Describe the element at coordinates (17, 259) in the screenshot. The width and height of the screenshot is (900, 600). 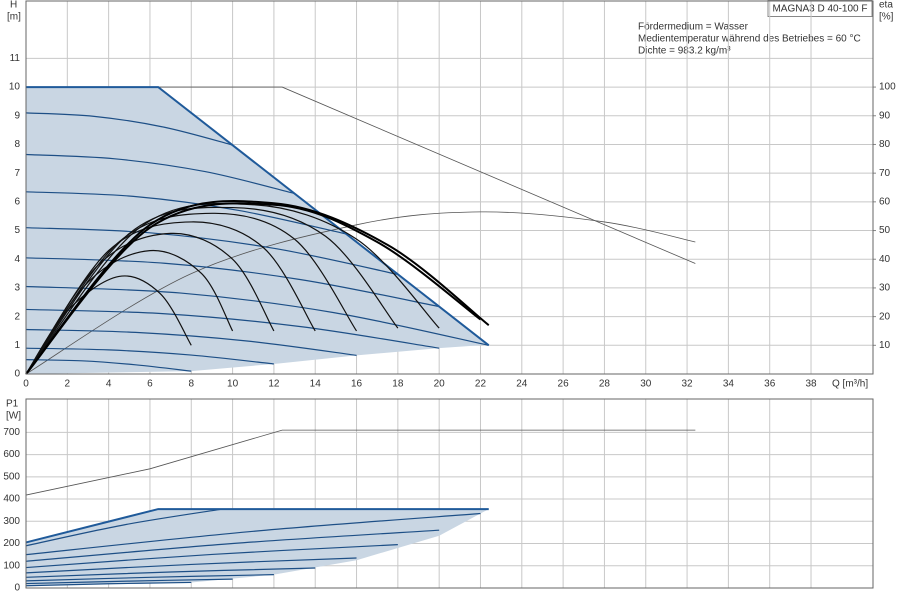
I see `y-tick-label: 4` at that location.